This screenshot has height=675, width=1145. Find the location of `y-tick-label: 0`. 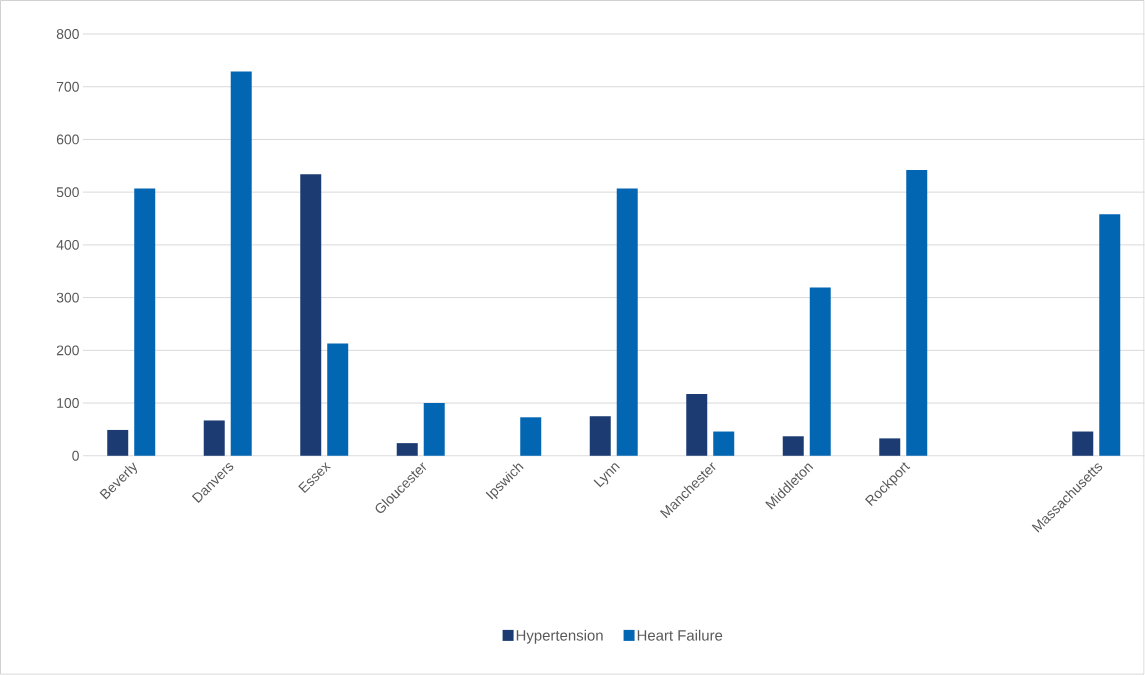

y-tick-label: 0 is located at coordinates (75, 455).